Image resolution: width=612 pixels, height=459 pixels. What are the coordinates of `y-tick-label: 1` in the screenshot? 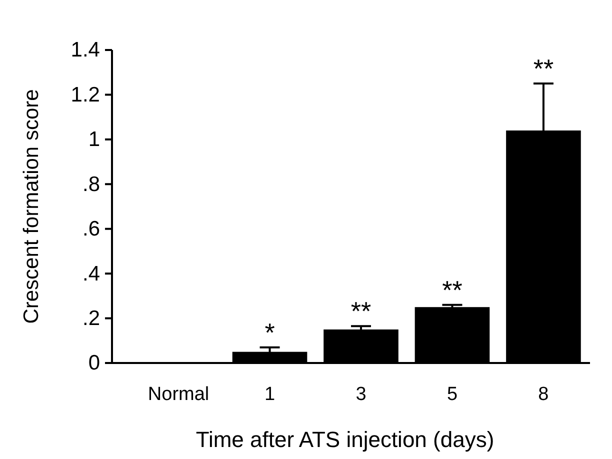 It's located at (94, 140).